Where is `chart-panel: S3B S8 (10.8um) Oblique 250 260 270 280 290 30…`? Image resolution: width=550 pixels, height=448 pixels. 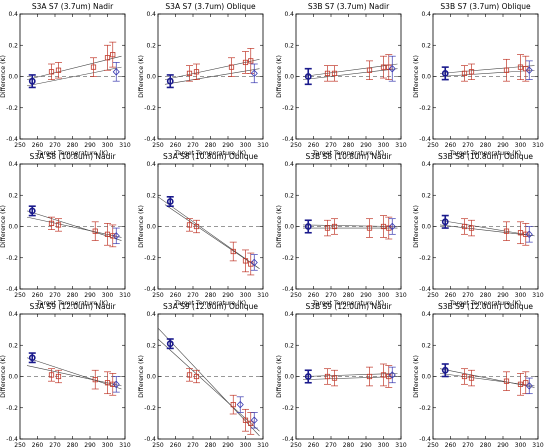 chart-panel: S3B S8 (10.8um) Oblique 250 260 270 280 290 30… is located at coordinates (478, 229).